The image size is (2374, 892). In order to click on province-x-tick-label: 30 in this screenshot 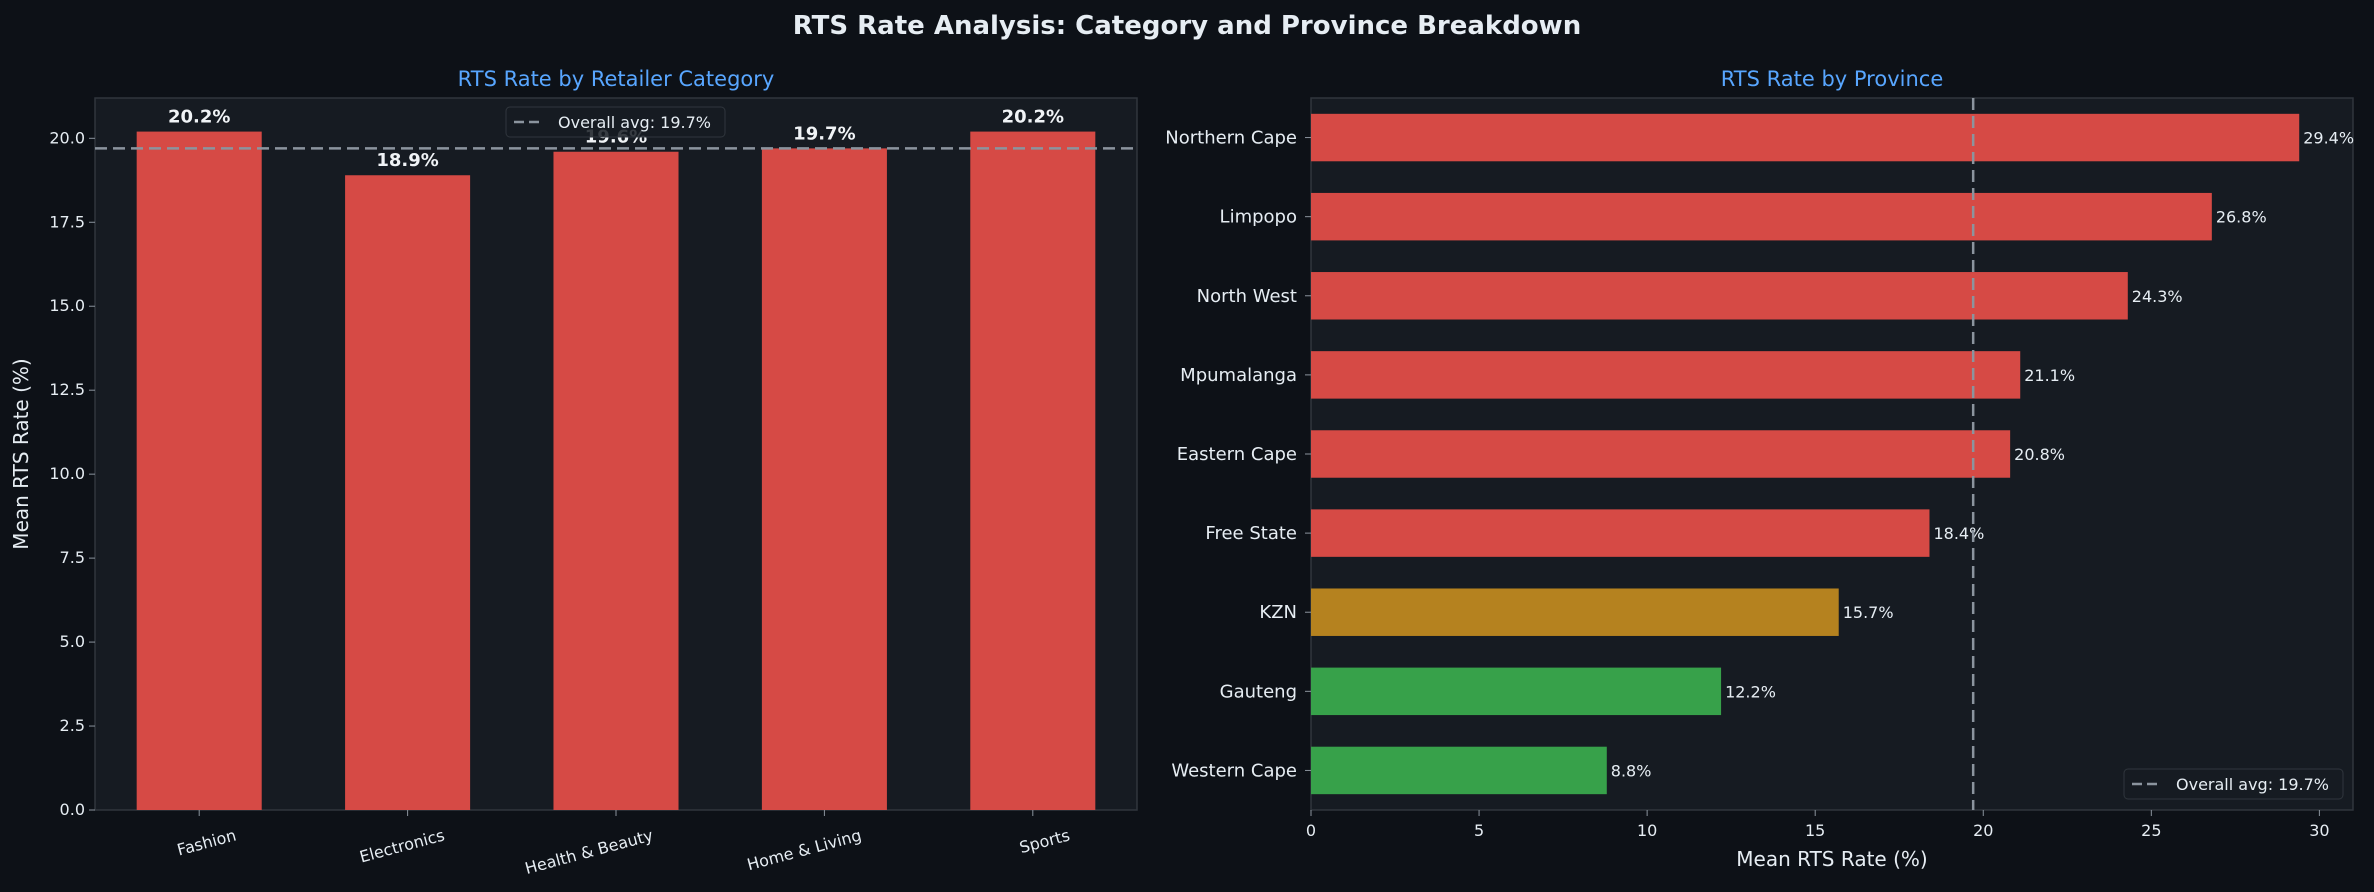, I will do `click(2319, 830)`.